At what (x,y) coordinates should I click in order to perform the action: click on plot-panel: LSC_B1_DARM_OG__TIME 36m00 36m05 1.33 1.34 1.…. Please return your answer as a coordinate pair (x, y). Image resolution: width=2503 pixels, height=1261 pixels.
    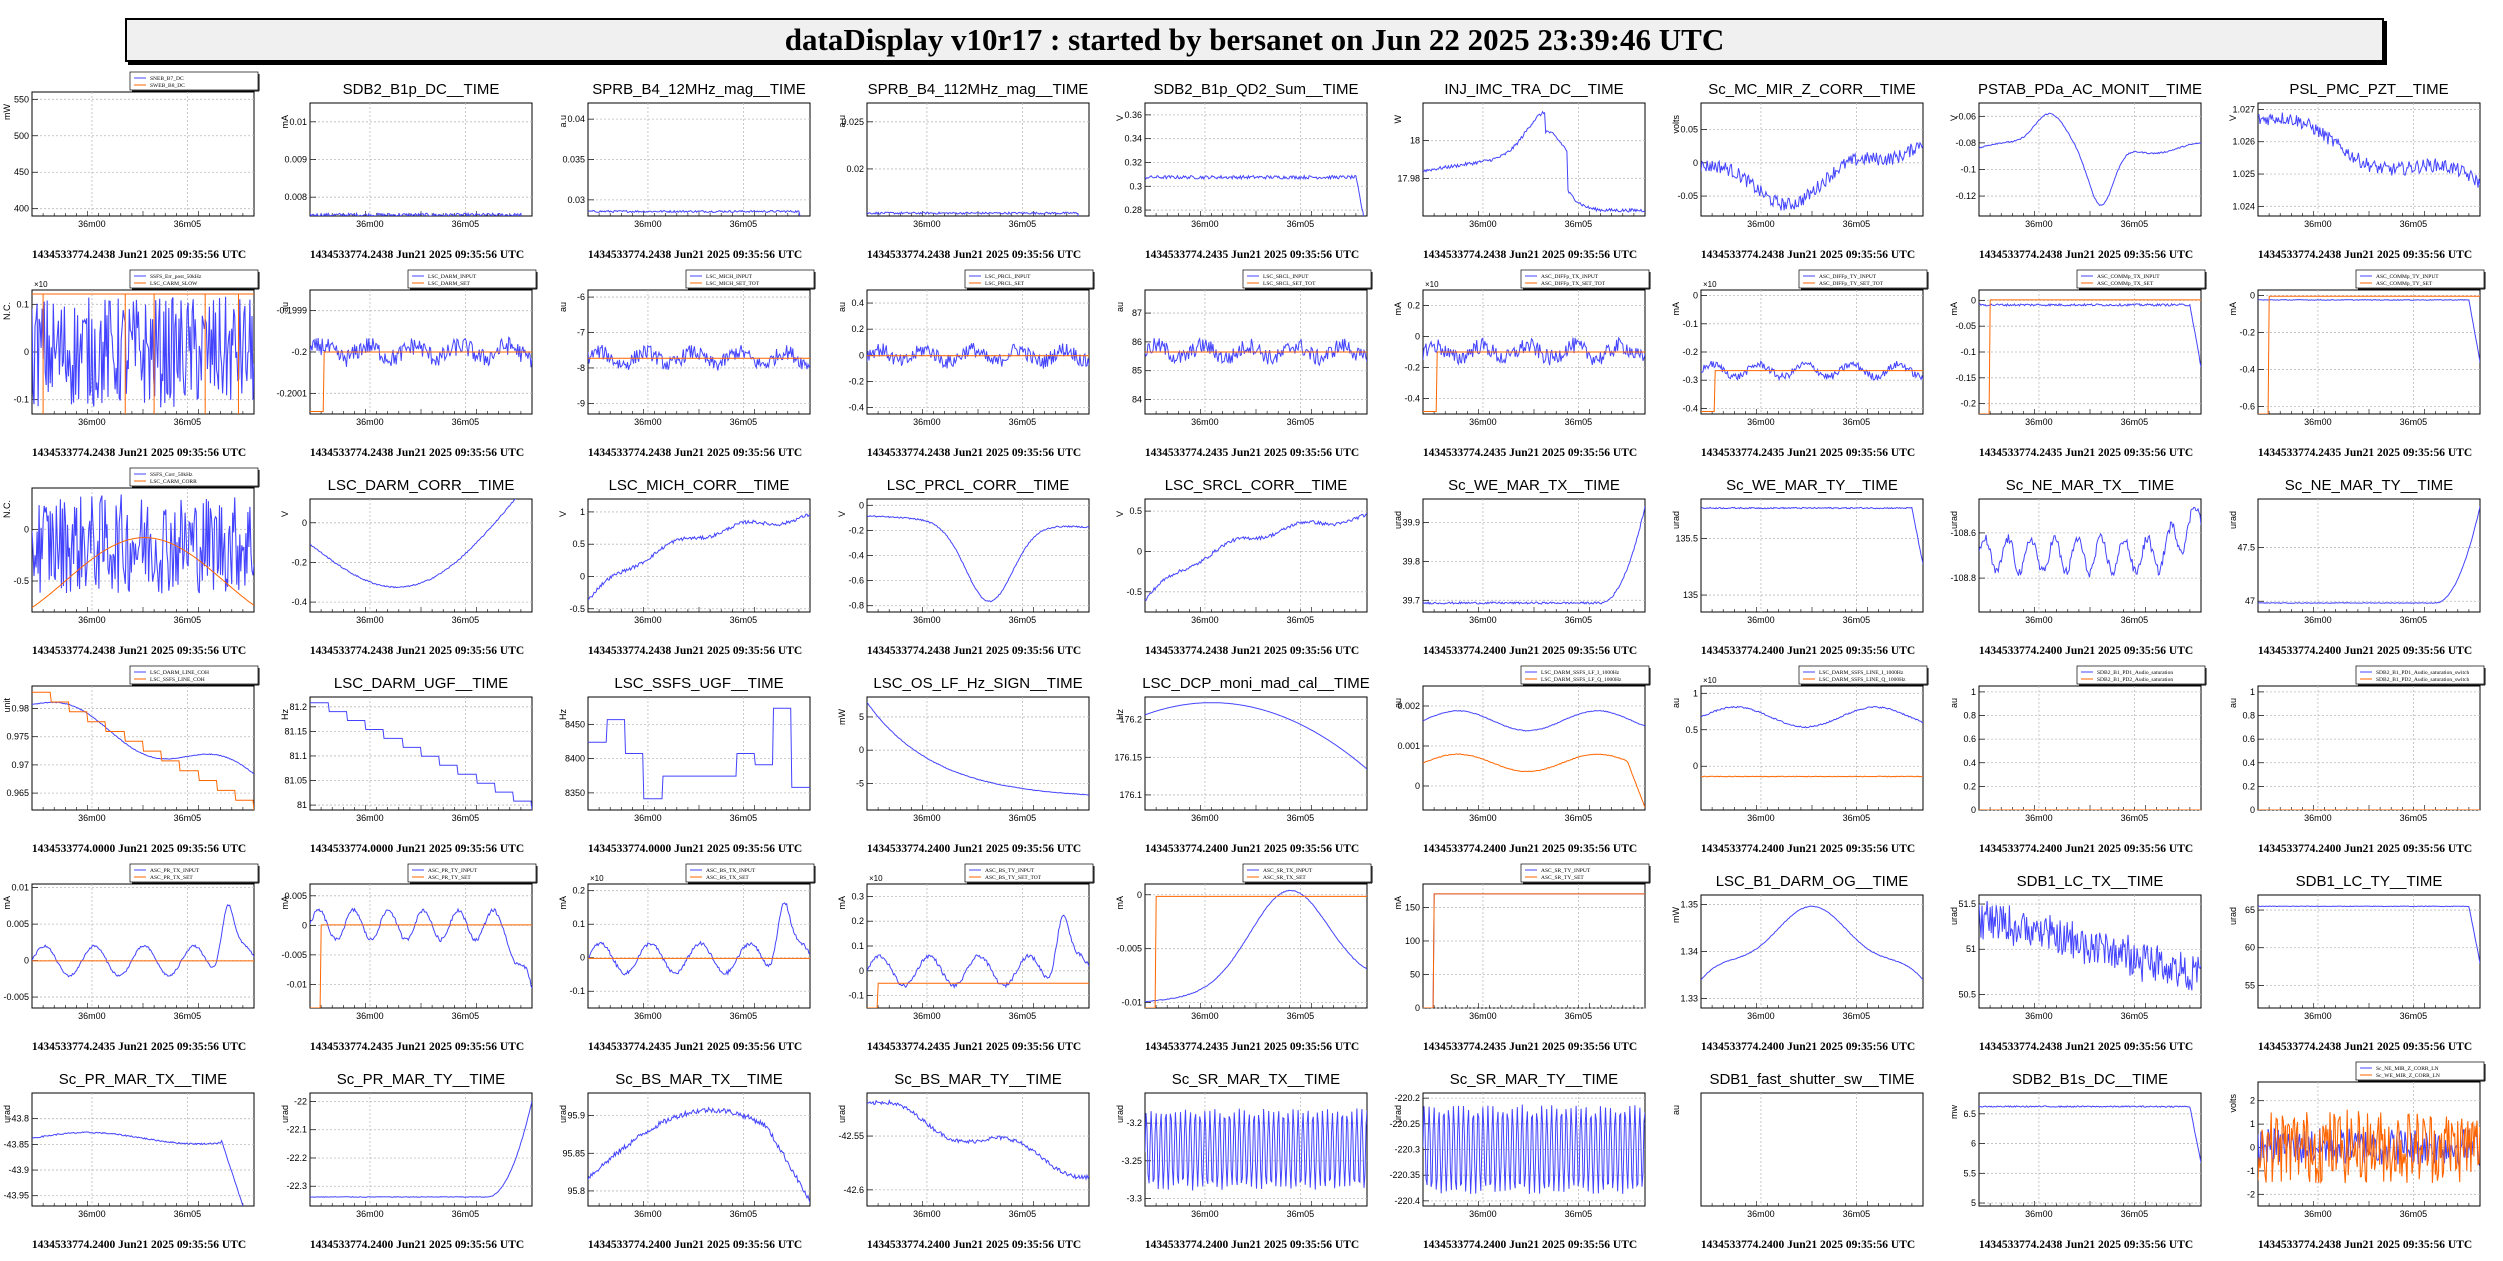
    Looking at the image, I should click on (1808, 961).